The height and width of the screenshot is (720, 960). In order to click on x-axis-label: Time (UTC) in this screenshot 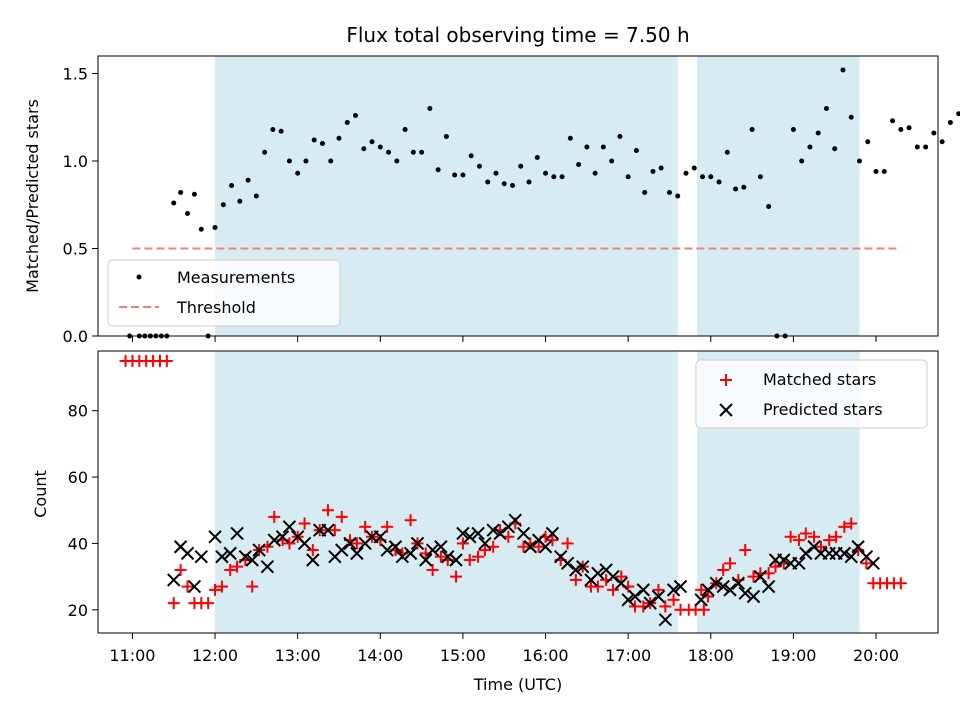, I will do `click(517, 684)`.